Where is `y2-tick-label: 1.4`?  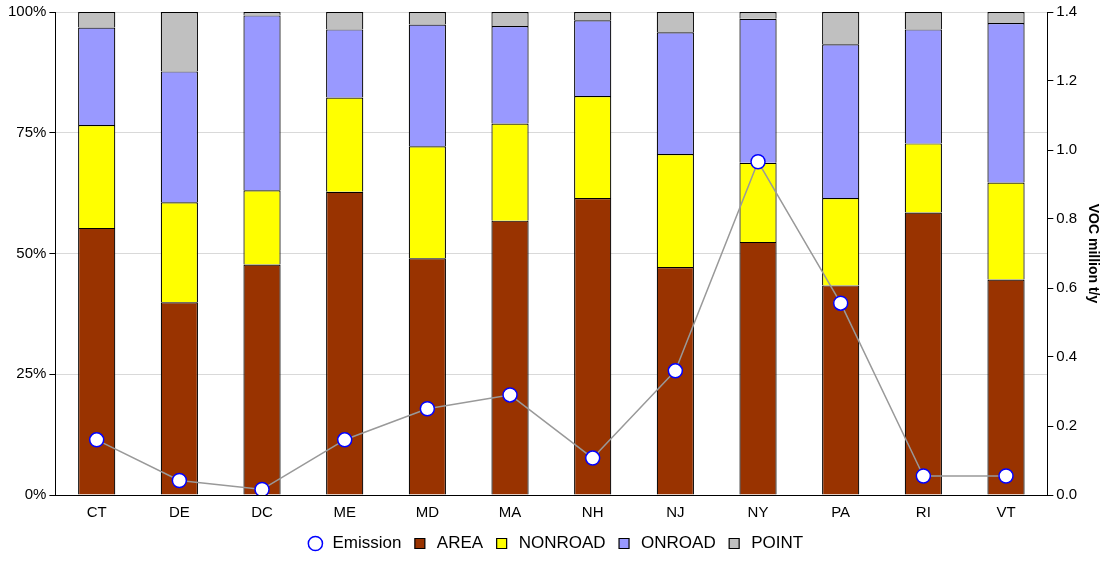
y2-tick-label: 1.4 is located at coordinates (1067, 11).